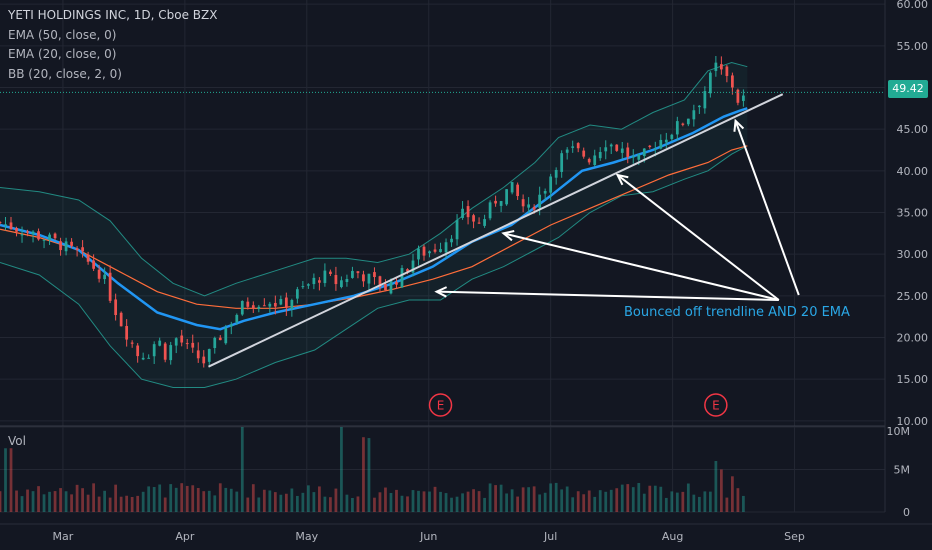 This screenshot has width=932, height=550. I want to click on last-price-tag: 49.42, so click(908, 89).